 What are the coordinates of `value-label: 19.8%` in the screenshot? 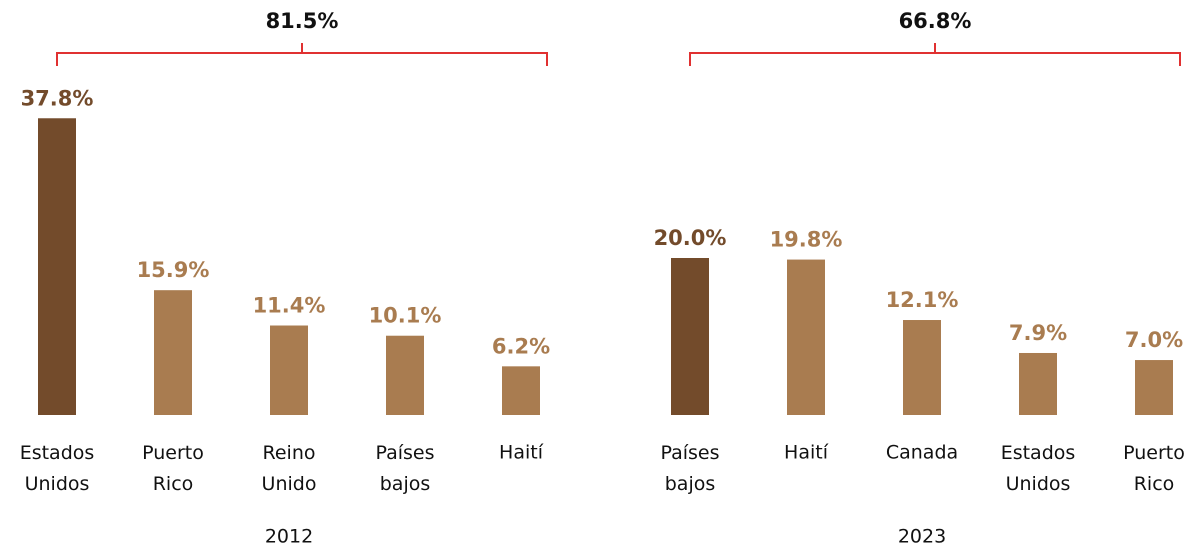 It's located at (806, 240).